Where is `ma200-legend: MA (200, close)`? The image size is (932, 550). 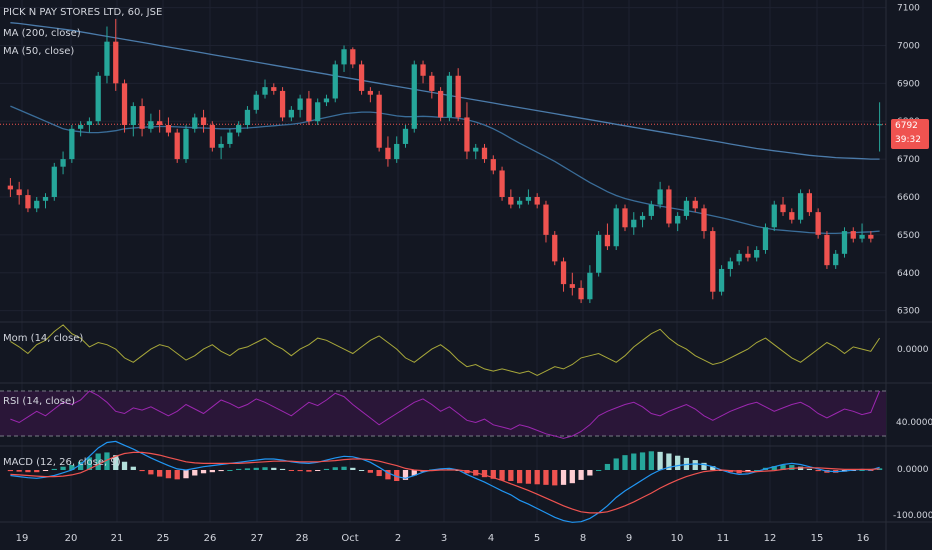 ma200-legend: MA (200, close) is located at coordinates (42, 33).